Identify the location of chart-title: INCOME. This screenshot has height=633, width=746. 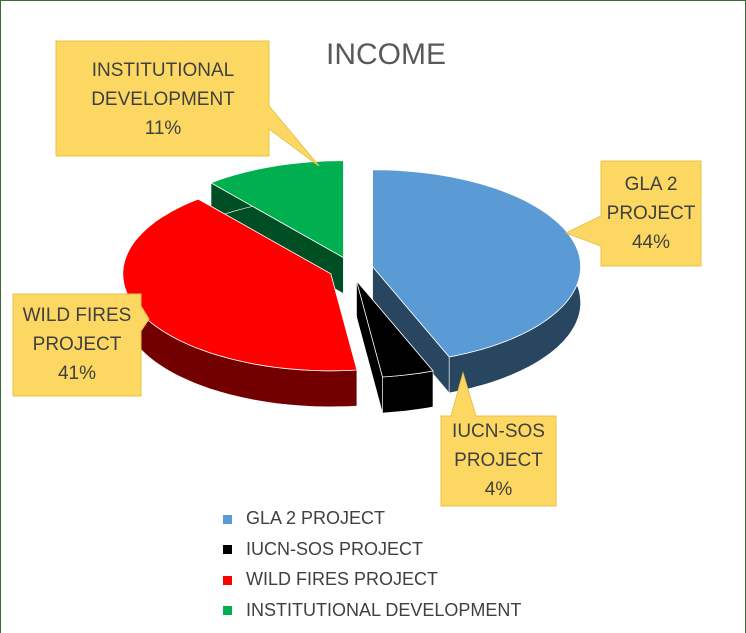
(386, 54).